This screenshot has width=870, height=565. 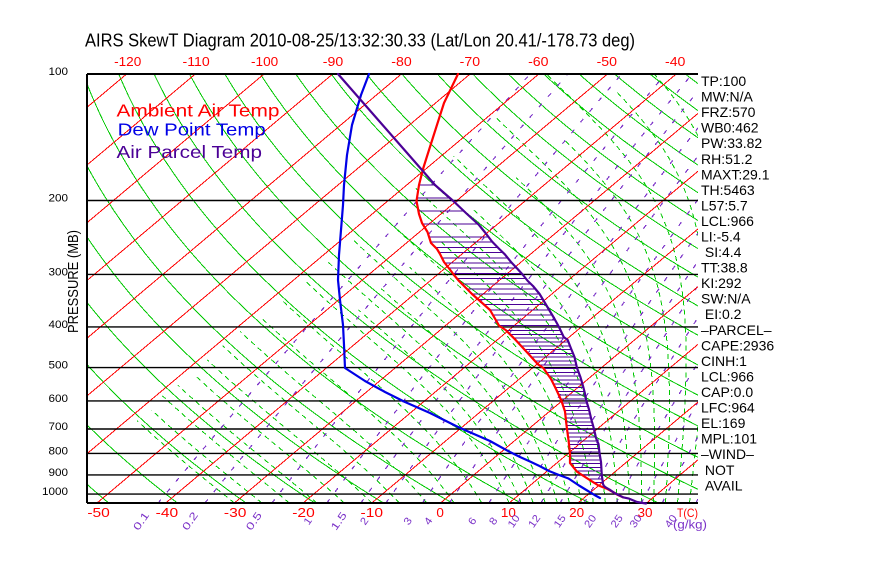 What do you see at coordinates (645, 512) in the screenshot?
I see `svg-text: 30` at bounding box center [645, 512].